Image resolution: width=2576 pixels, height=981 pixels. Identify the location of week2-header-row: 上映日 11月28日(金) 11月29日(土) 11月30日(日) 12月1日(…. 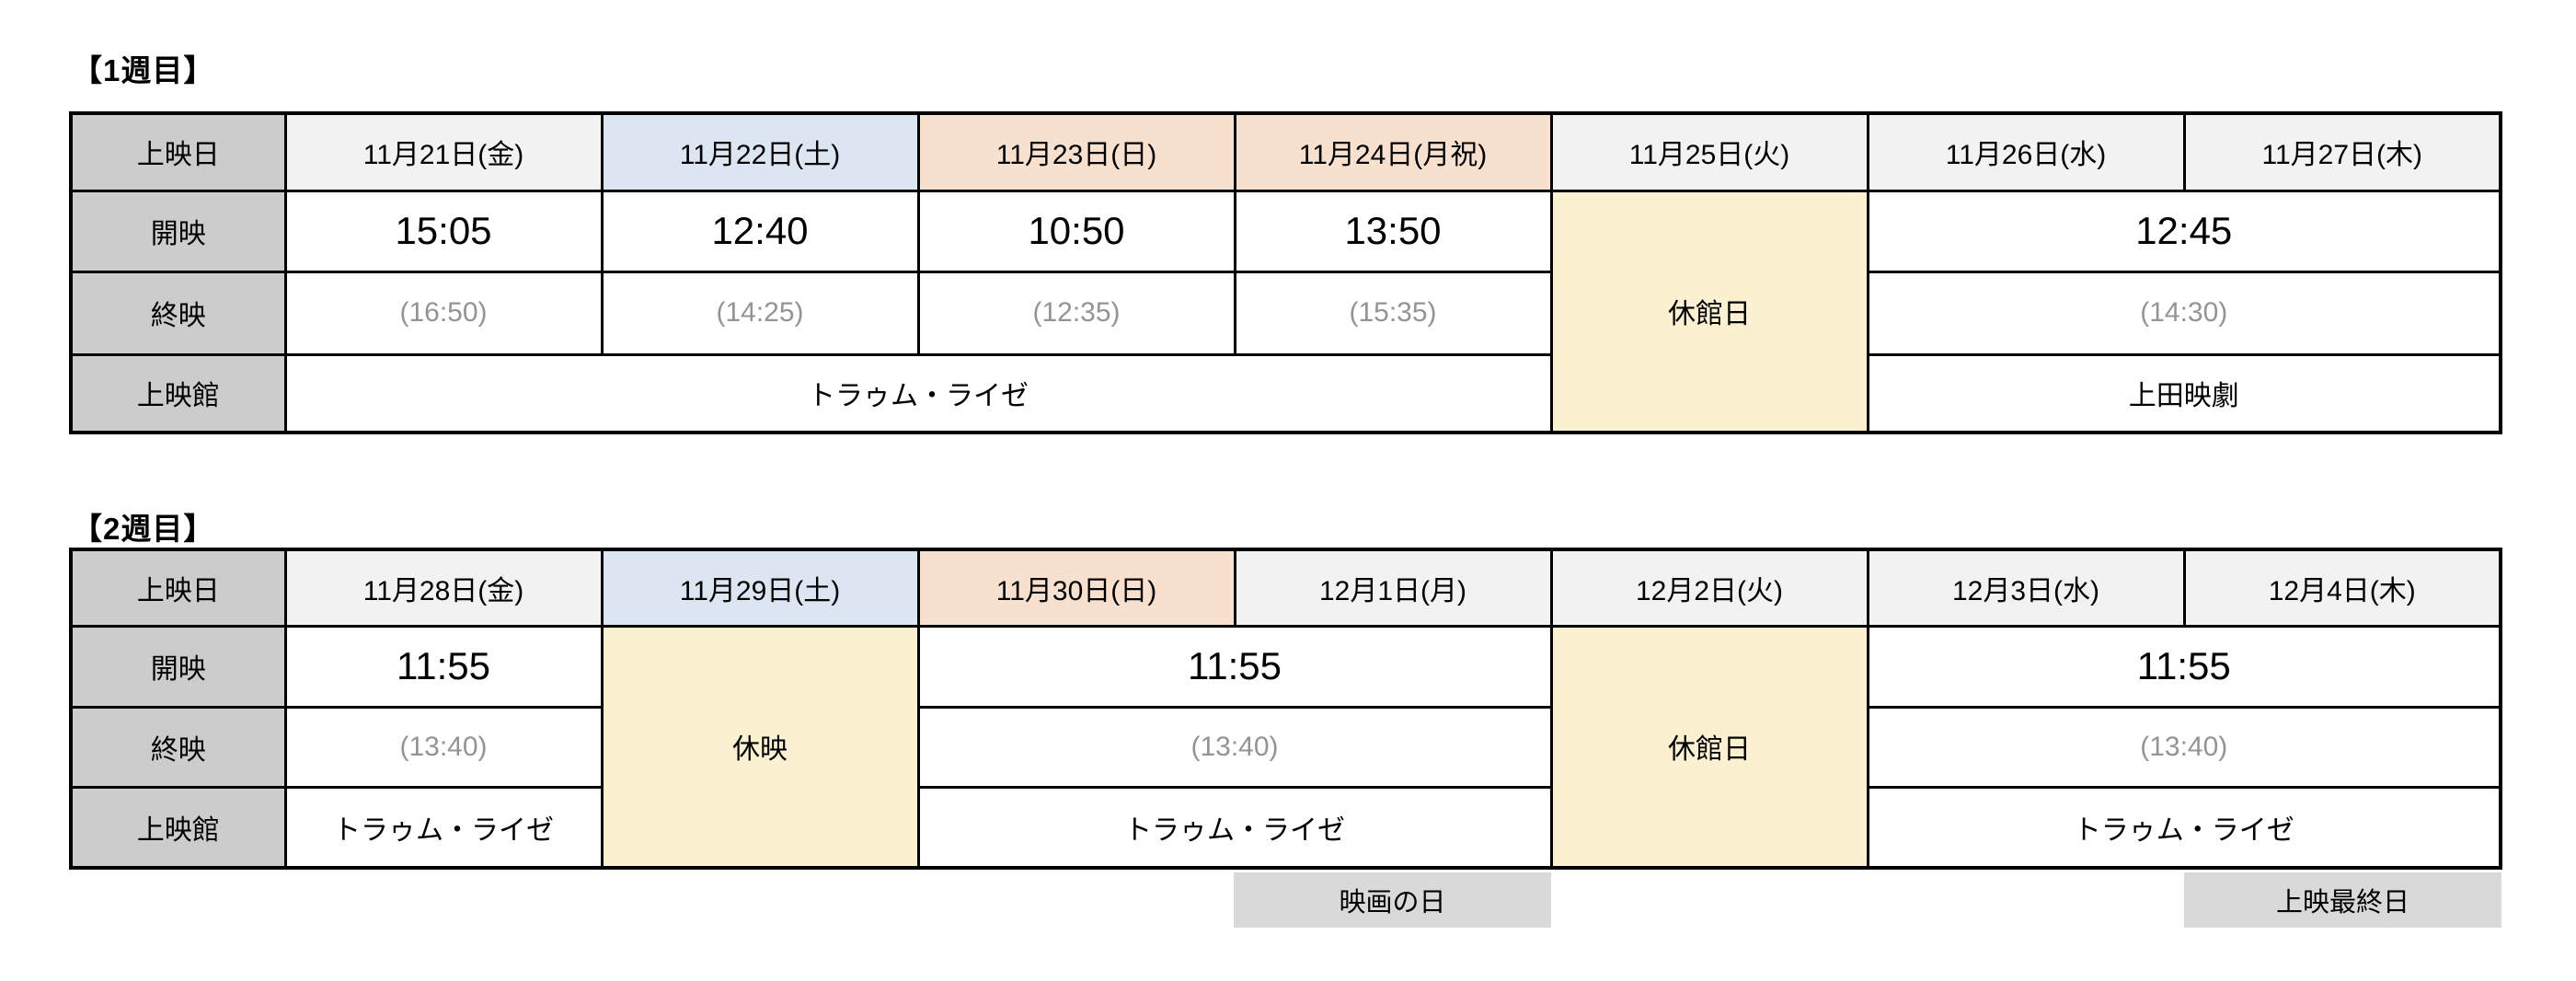
(1285, 588).